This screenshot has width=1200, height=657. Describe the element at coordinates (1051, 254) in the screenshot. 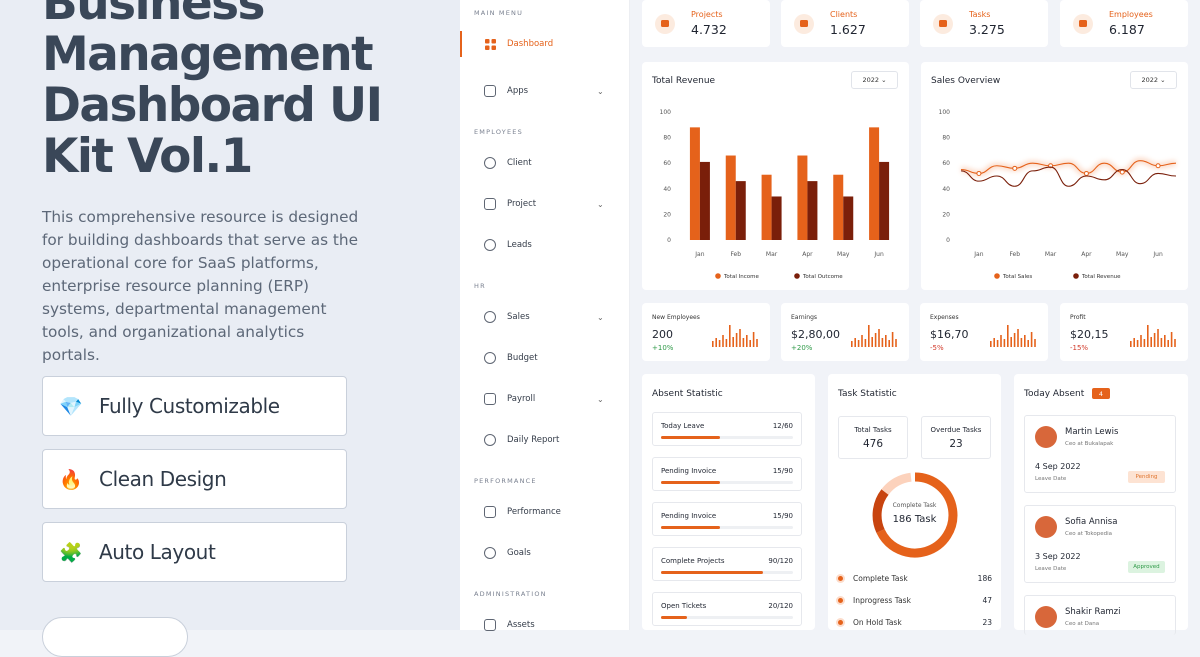

I see `x-tick-label: Mar` at that location.